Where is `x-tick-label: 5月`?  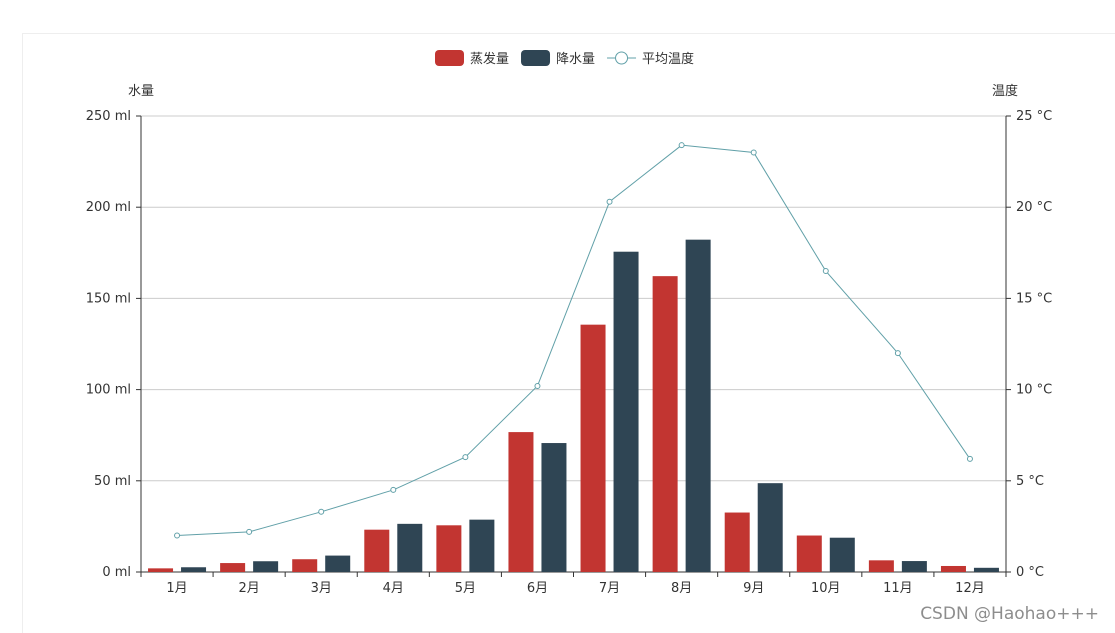
x-tick-label: 5月 is located at coordinates (465, 588).